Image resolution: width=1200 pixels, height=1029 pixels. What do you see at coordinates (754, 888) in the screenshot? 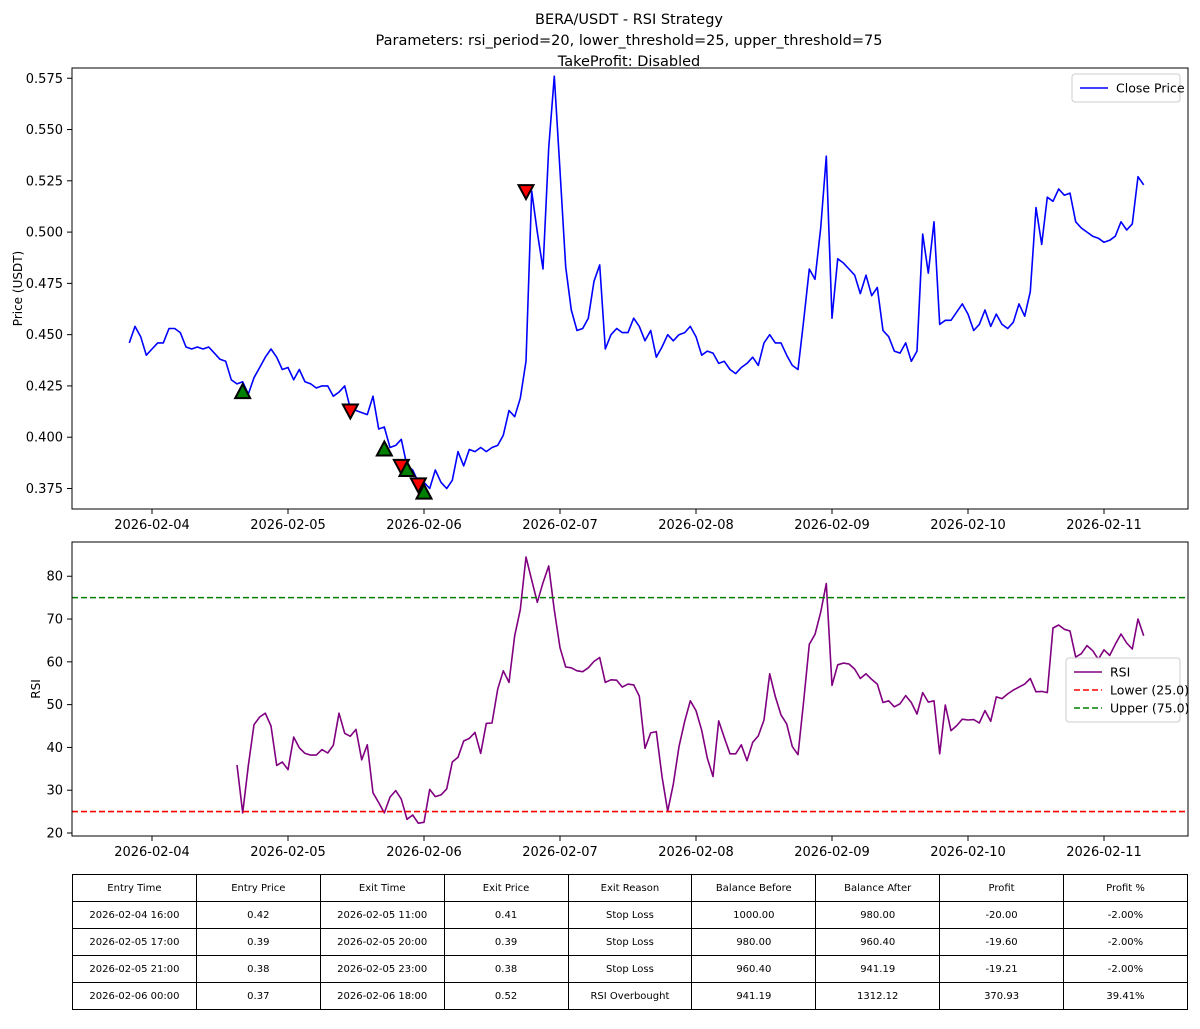
I see `table-header-cell: Balance Before` at bounding box center [754, 888].